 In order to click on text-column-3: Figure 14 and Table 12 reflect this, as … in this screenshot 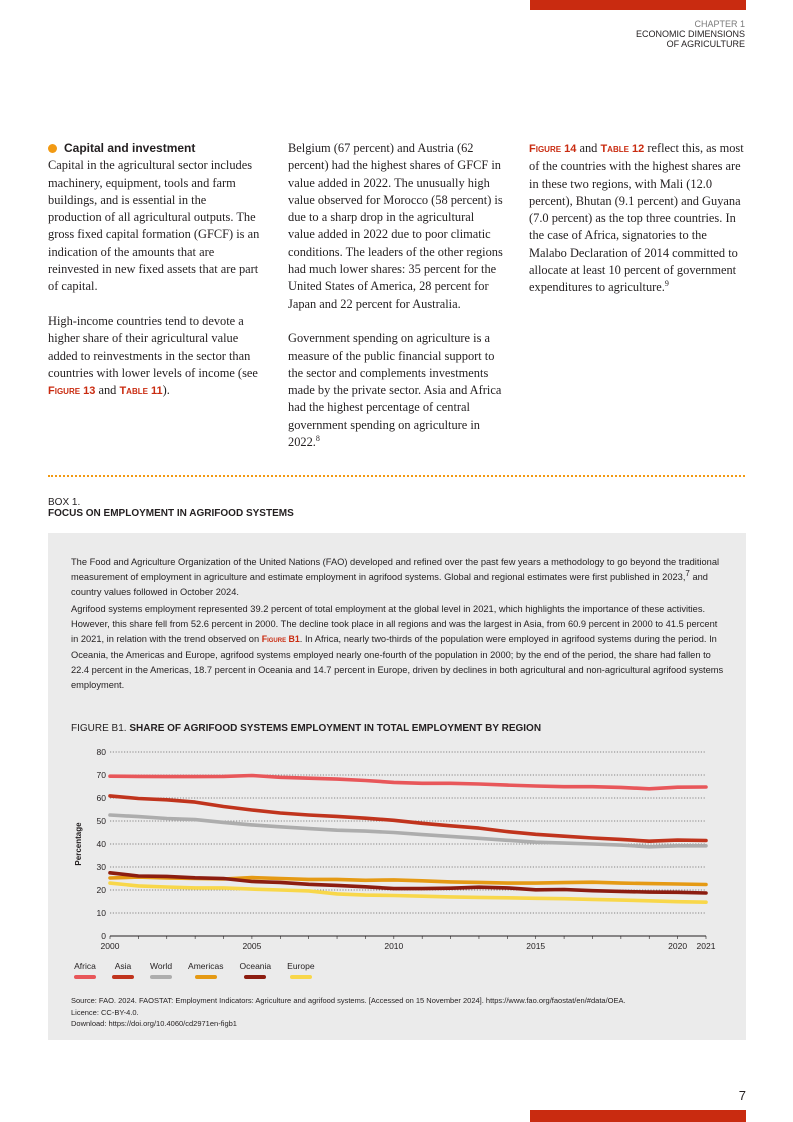, I will do `click(636, 227)`.